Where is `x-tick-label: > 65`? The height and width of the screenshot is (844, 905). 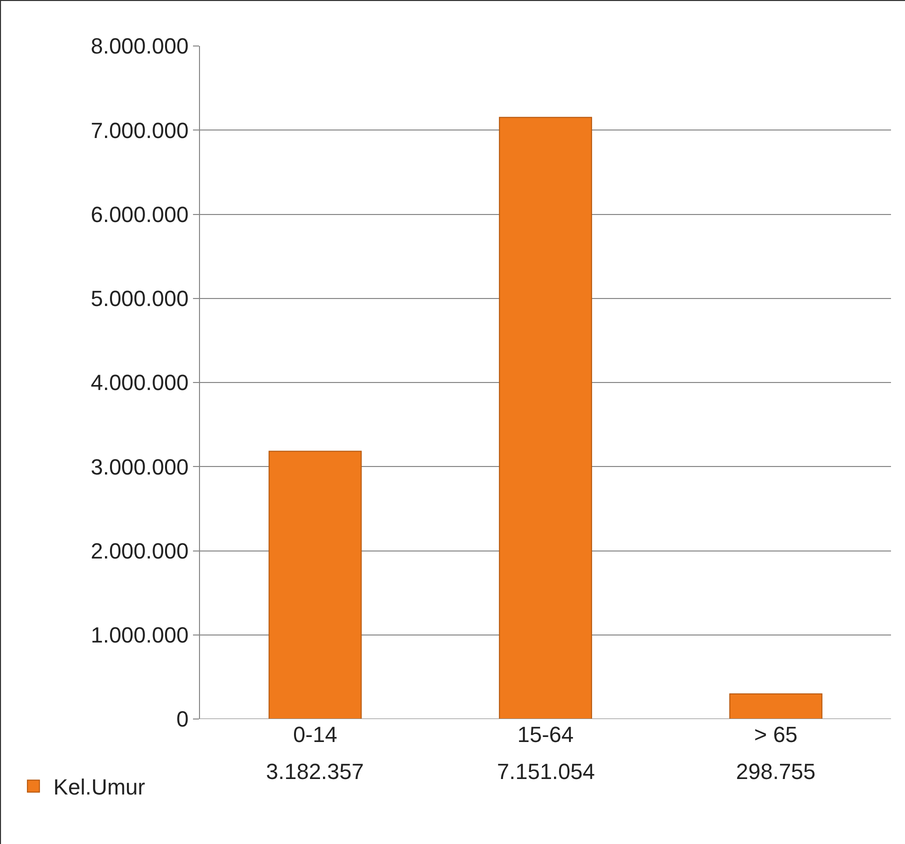 x-tick-label: > 65 is located at coordinates (776, 734).